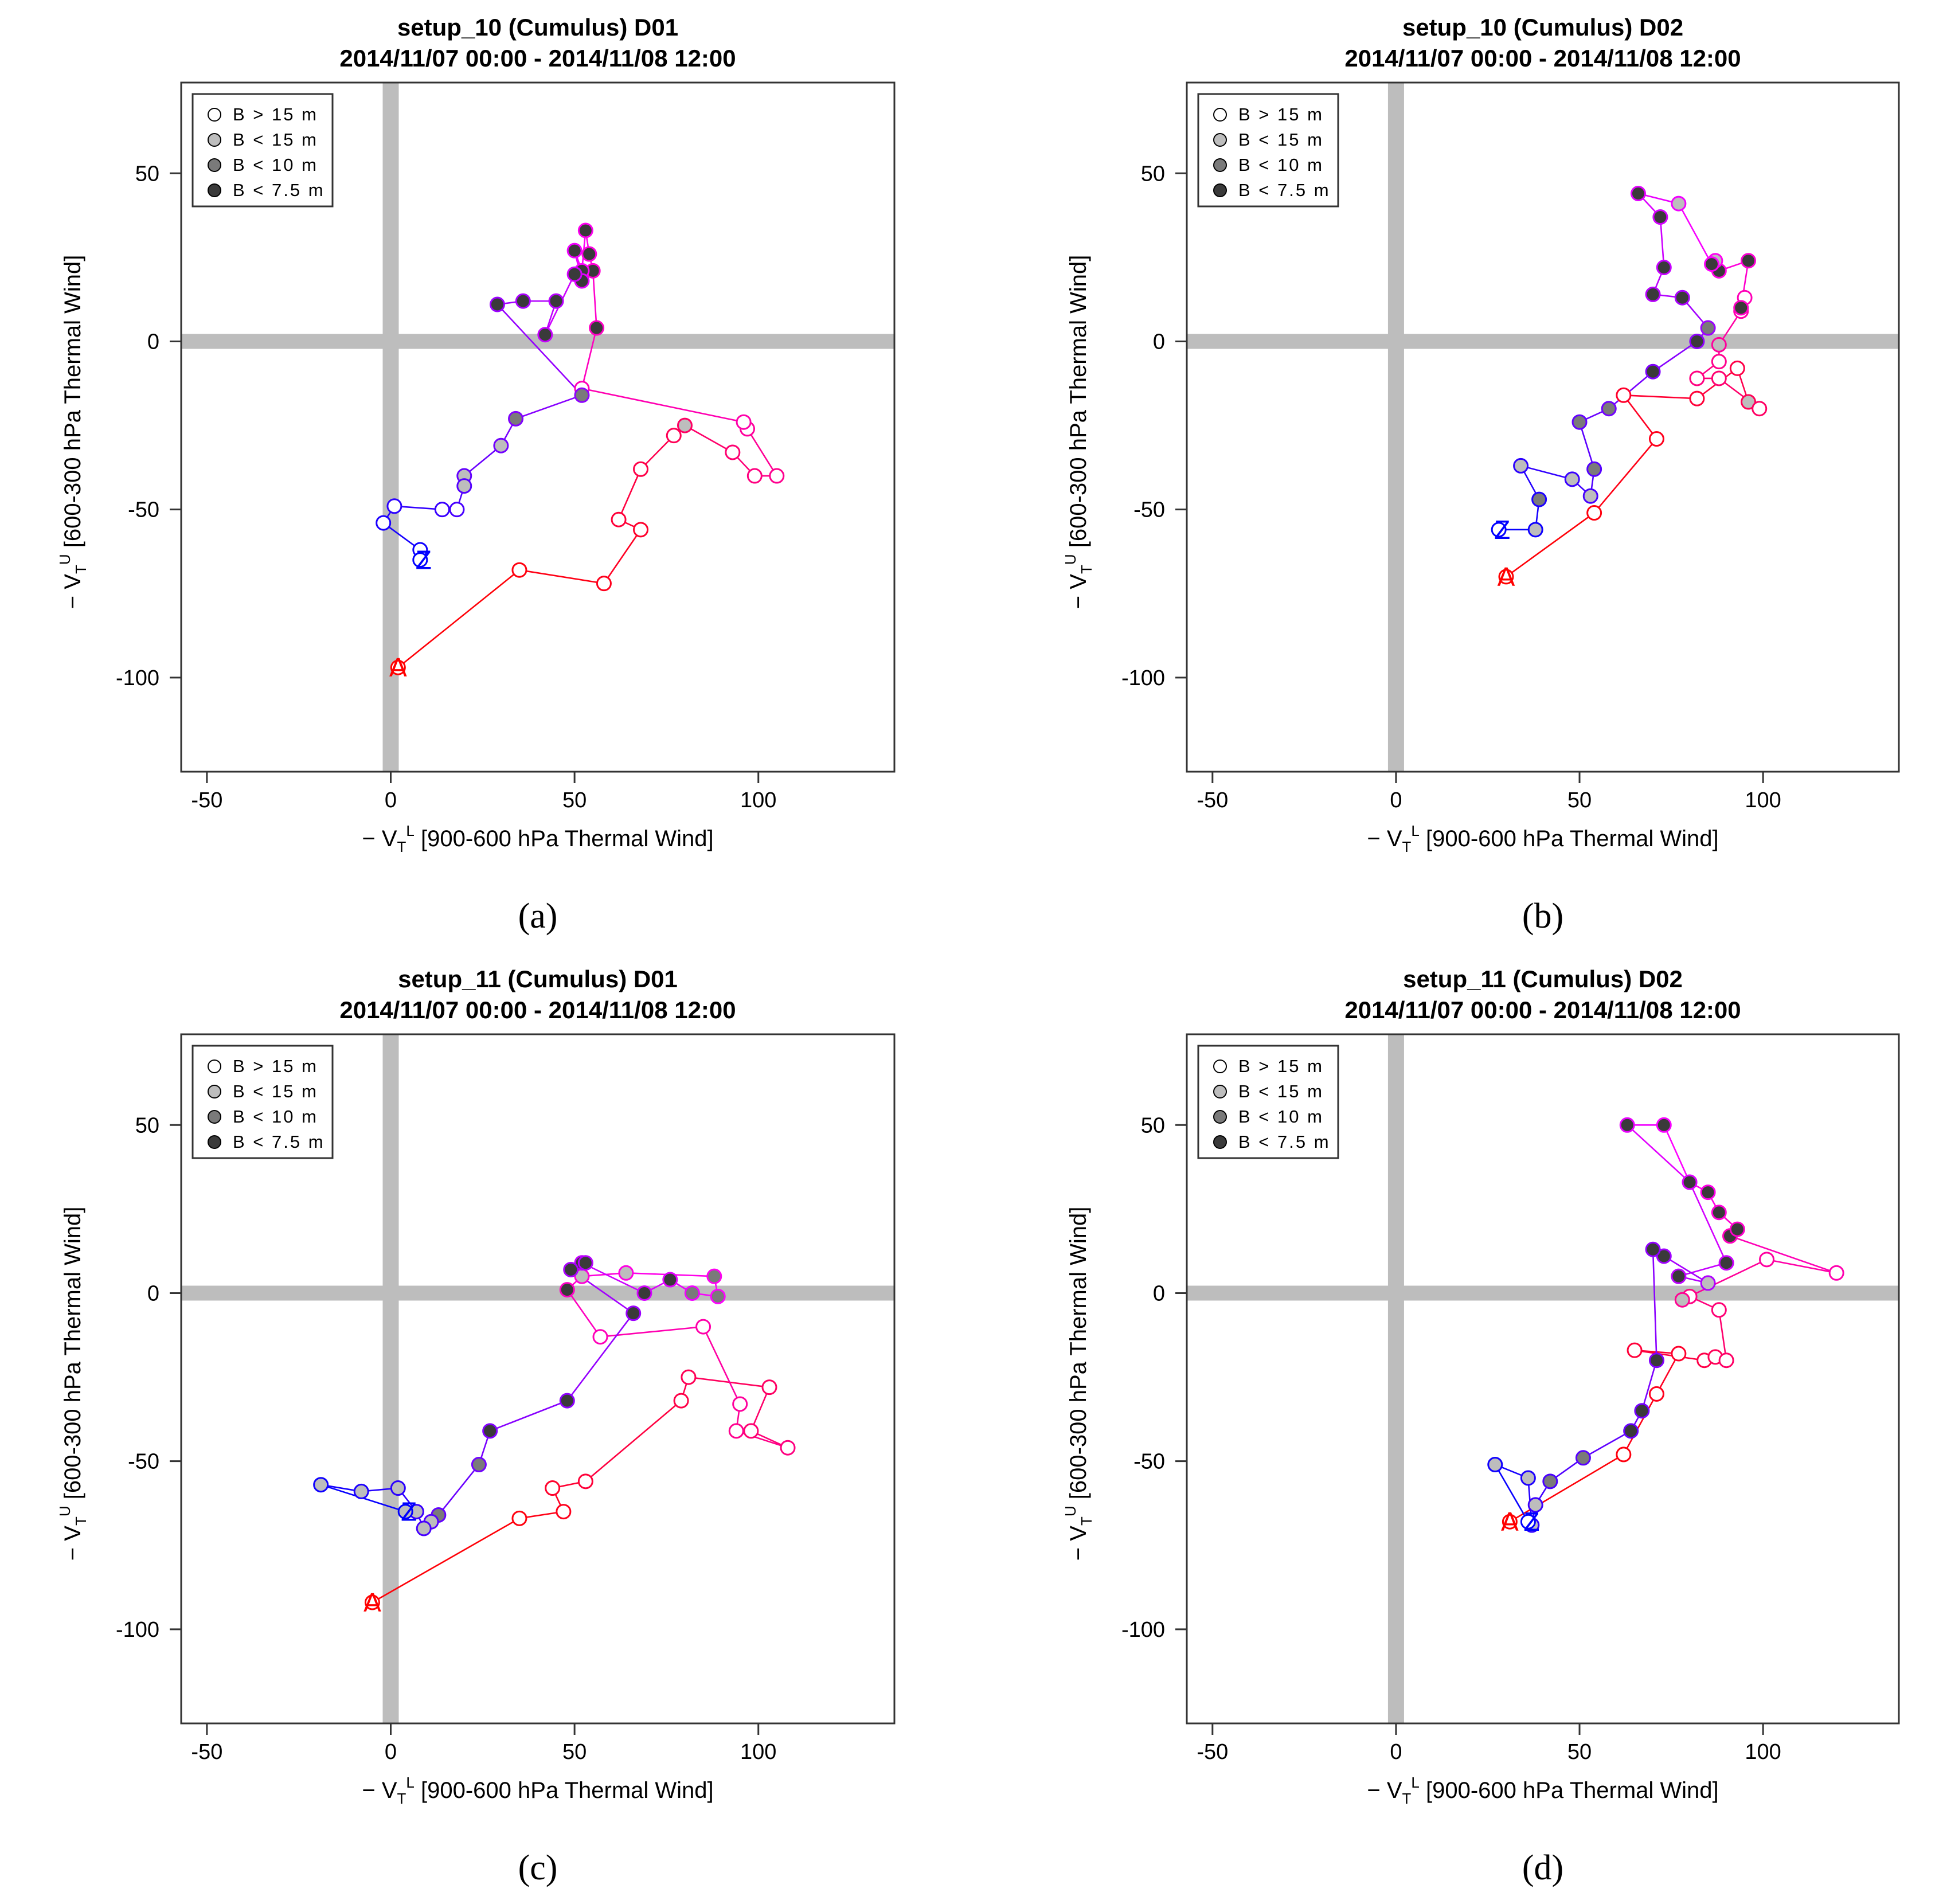 This screenshot has height=1904, width=1939. What do you see at coordinates (1153, 1125) in the screenshot?
I see `y-tick-label: 50` at bounding box center [1153, 1125].